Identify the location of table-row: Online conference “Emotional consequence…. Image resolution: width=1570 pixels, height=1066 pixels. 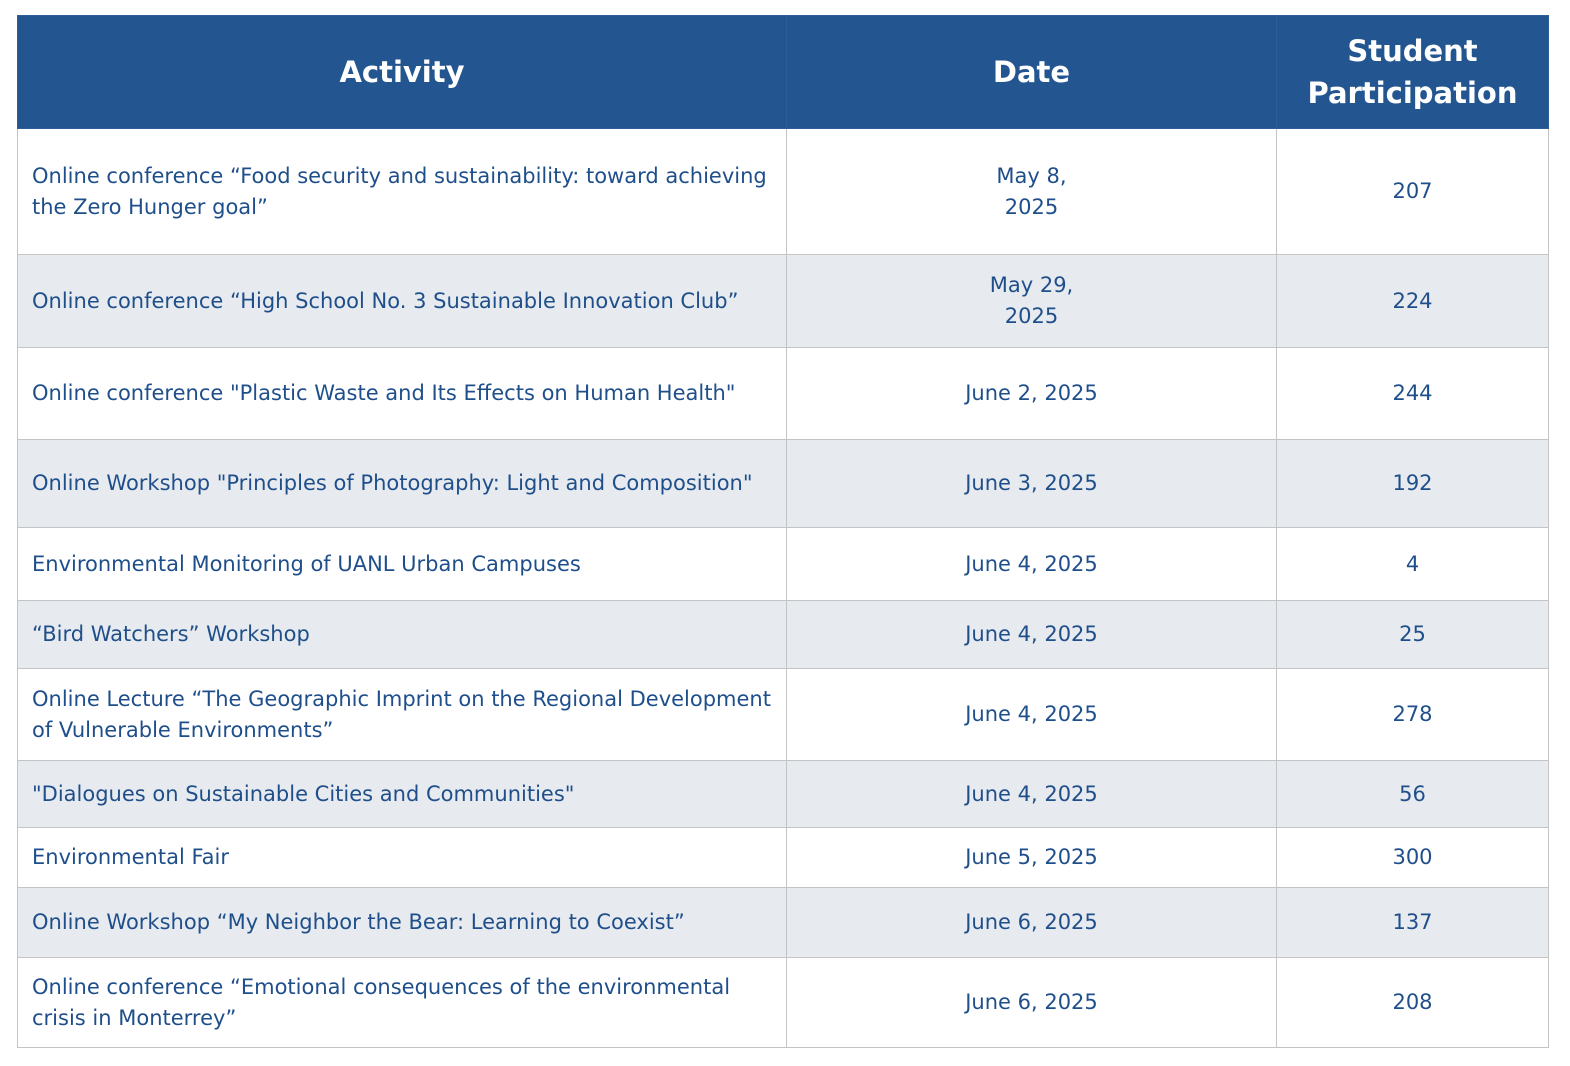
(783, 1002).